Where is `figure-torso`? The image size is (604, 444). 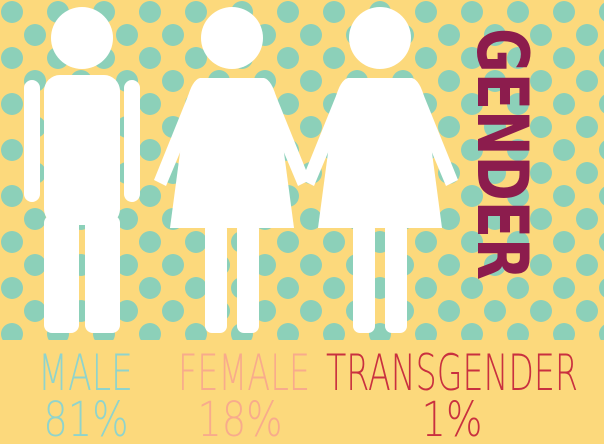 figure-torso is located at coordinates (82, 150).